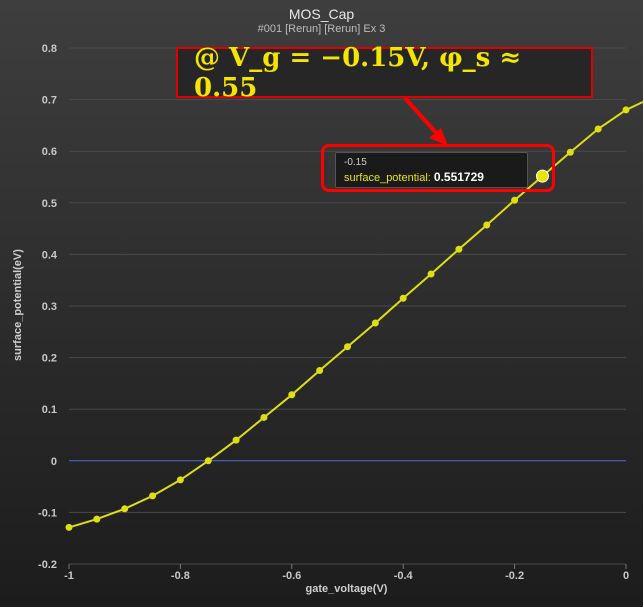  Describe the element at coordinates (50, 255) in the screenshot. I see `y-tick-label: 0.4` at that location.